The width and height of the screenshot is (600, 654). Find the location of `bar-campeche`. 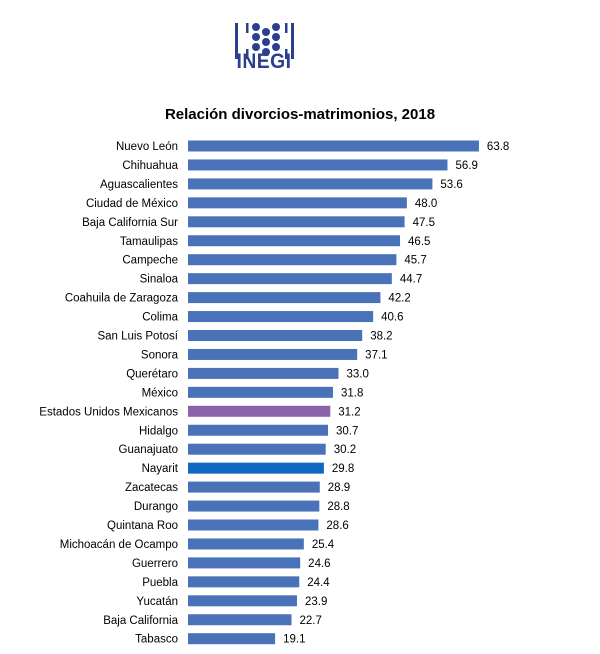

bar-campeche is located at coordinates (292, 260).